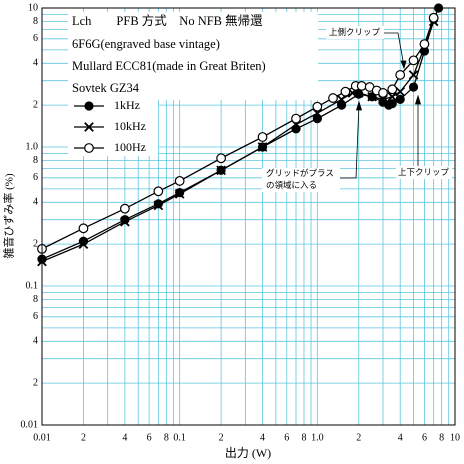 The width and height of the screenshot is (464, 464). I want to click on y-tick-label: 0.1, so click(32, 285).